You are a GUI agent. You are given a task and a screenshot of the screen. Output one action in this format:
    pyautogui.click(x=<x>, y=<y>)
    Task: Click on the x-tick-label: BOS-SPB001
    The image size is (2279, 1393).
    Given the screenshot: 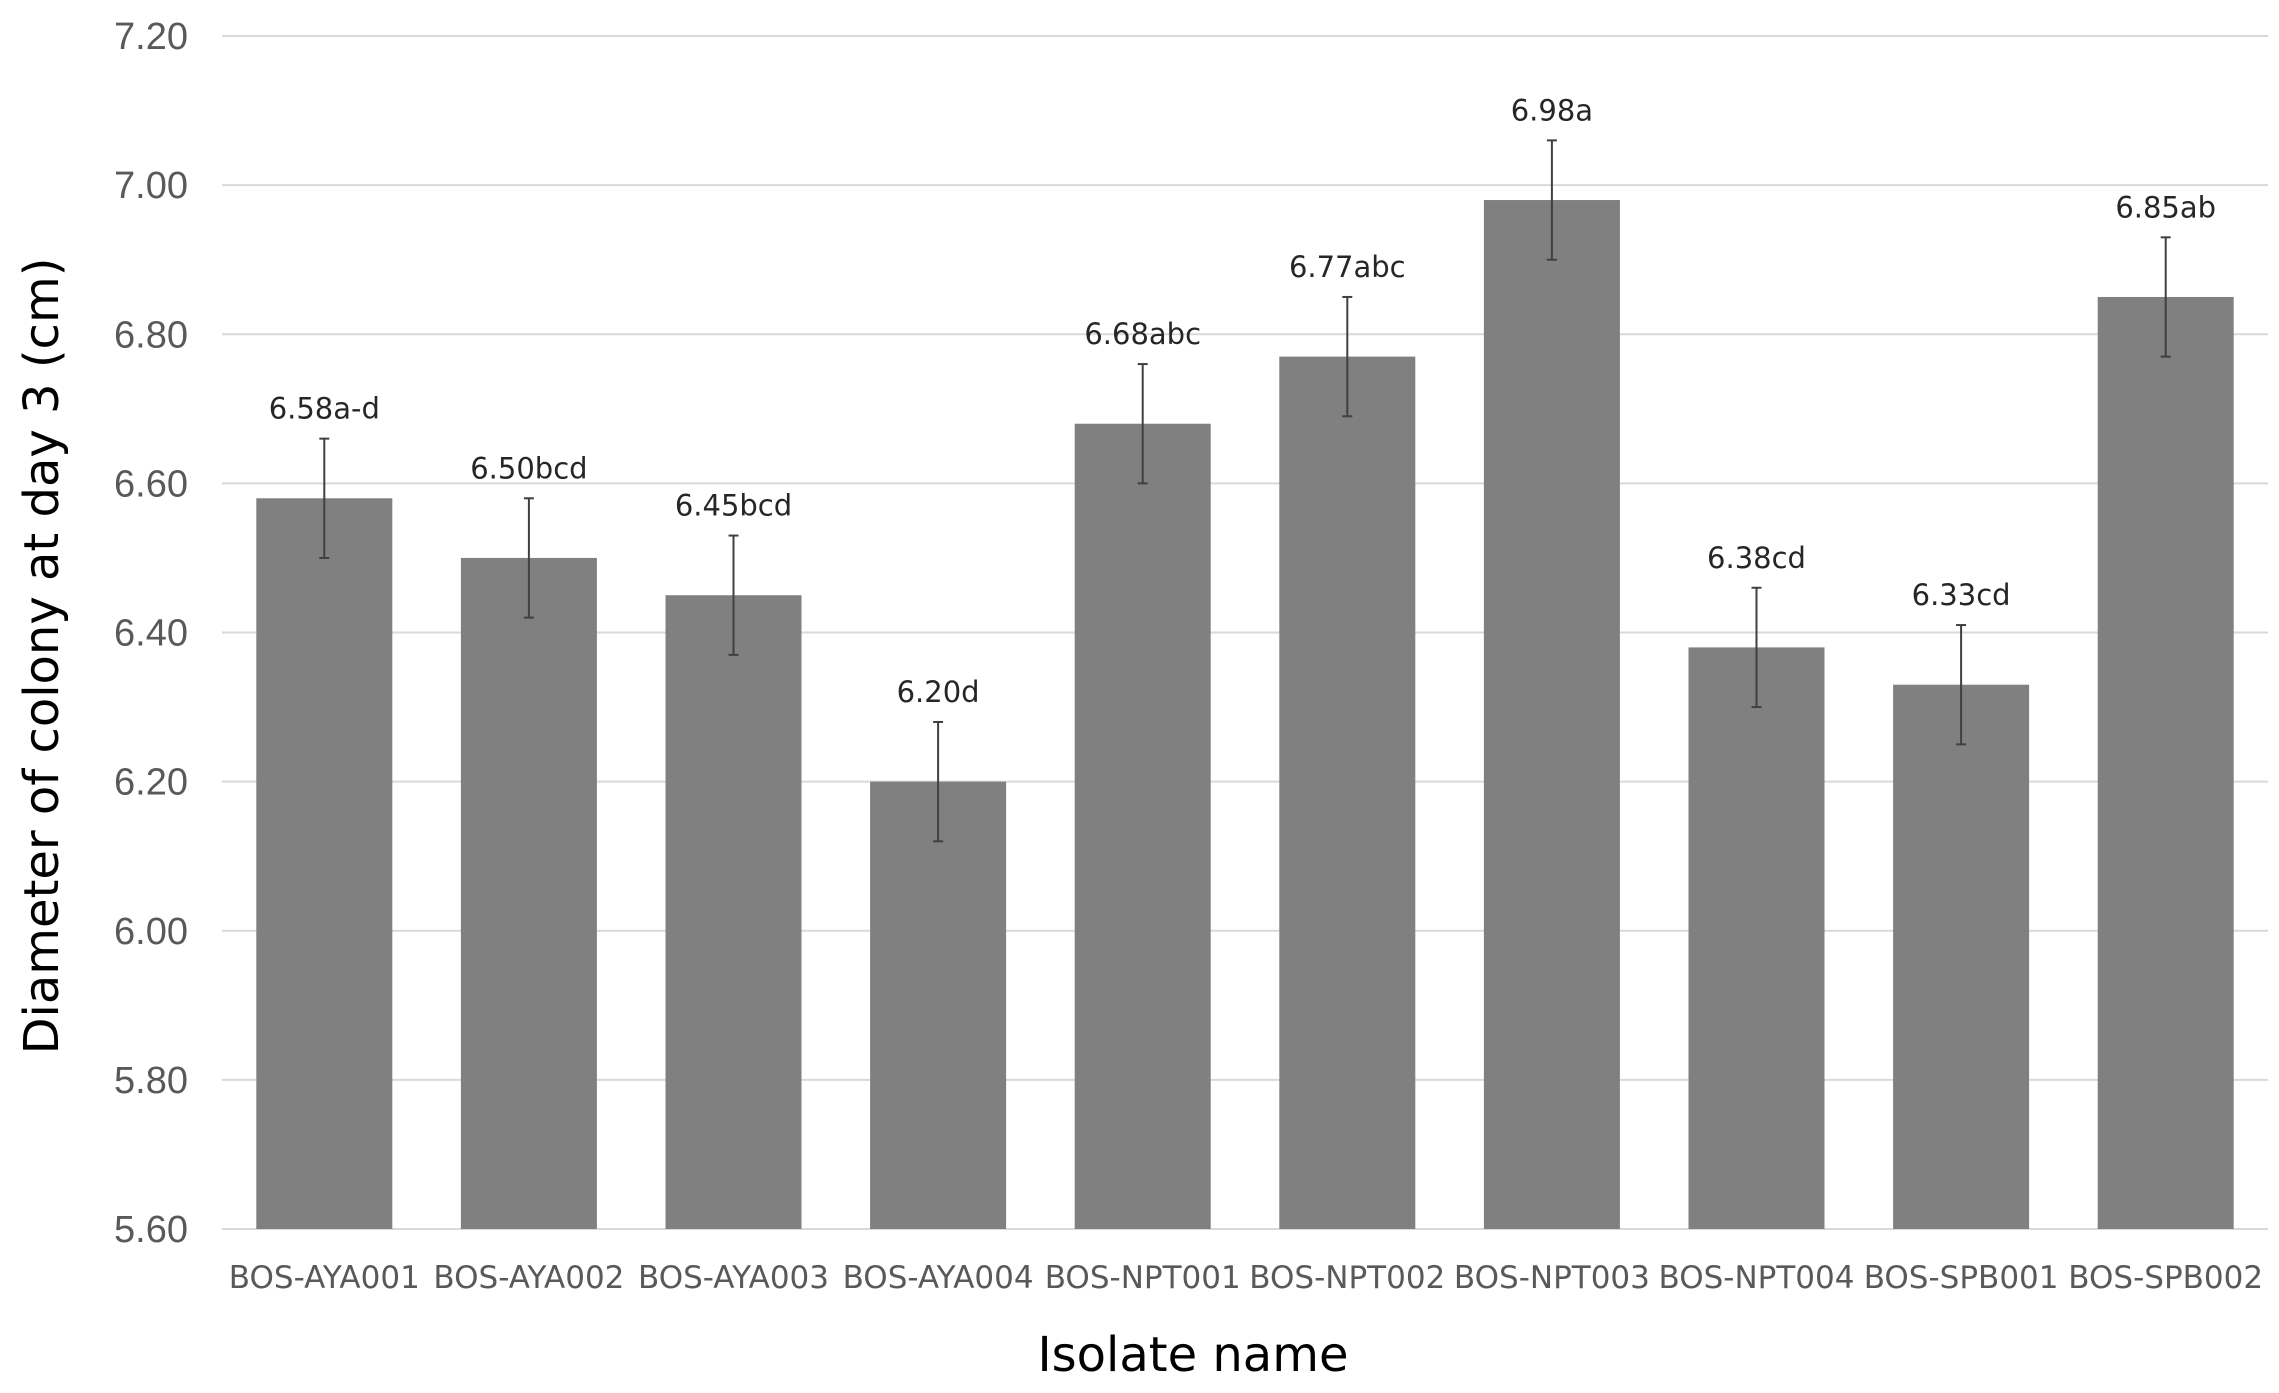 What is the action you would take?
    pyautogui.click(x=1961, y=1278)
    